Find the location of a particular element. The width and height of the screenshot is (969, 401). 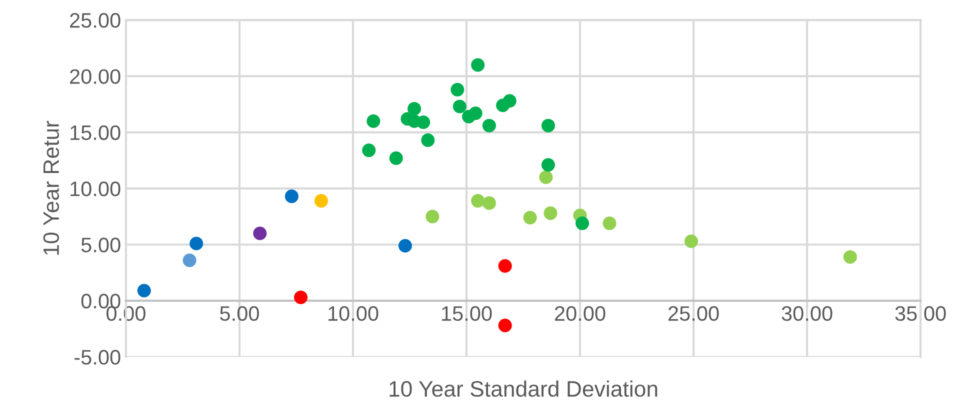

x-tick-label: 10.00 is located at coordinates (353, 313).